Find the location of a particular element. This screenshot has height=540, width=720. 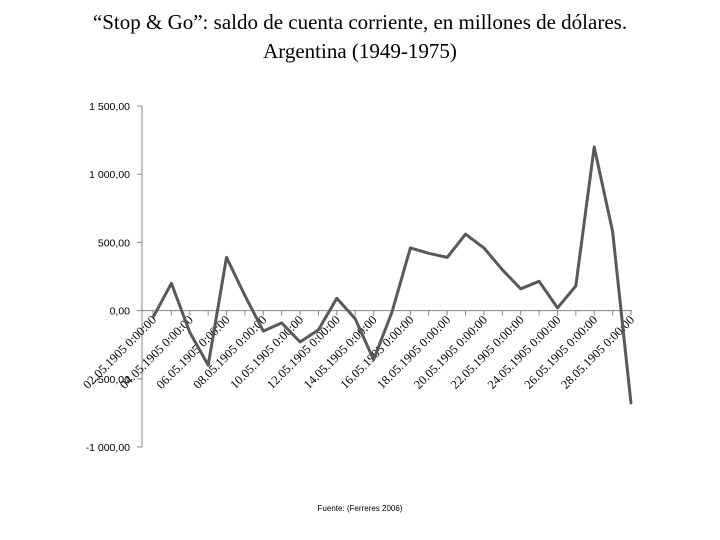

y-tick-label: 1 500,00 is located at coordinates (109, 107).